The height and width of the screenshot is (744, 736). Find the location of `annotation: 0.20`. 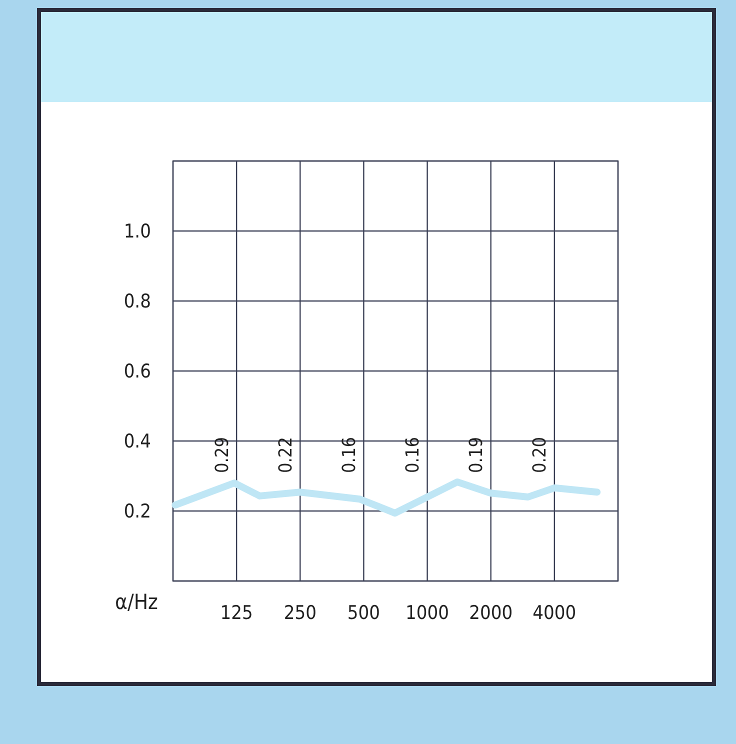

annotation: 0.20 is located at coordinates (540, 455).